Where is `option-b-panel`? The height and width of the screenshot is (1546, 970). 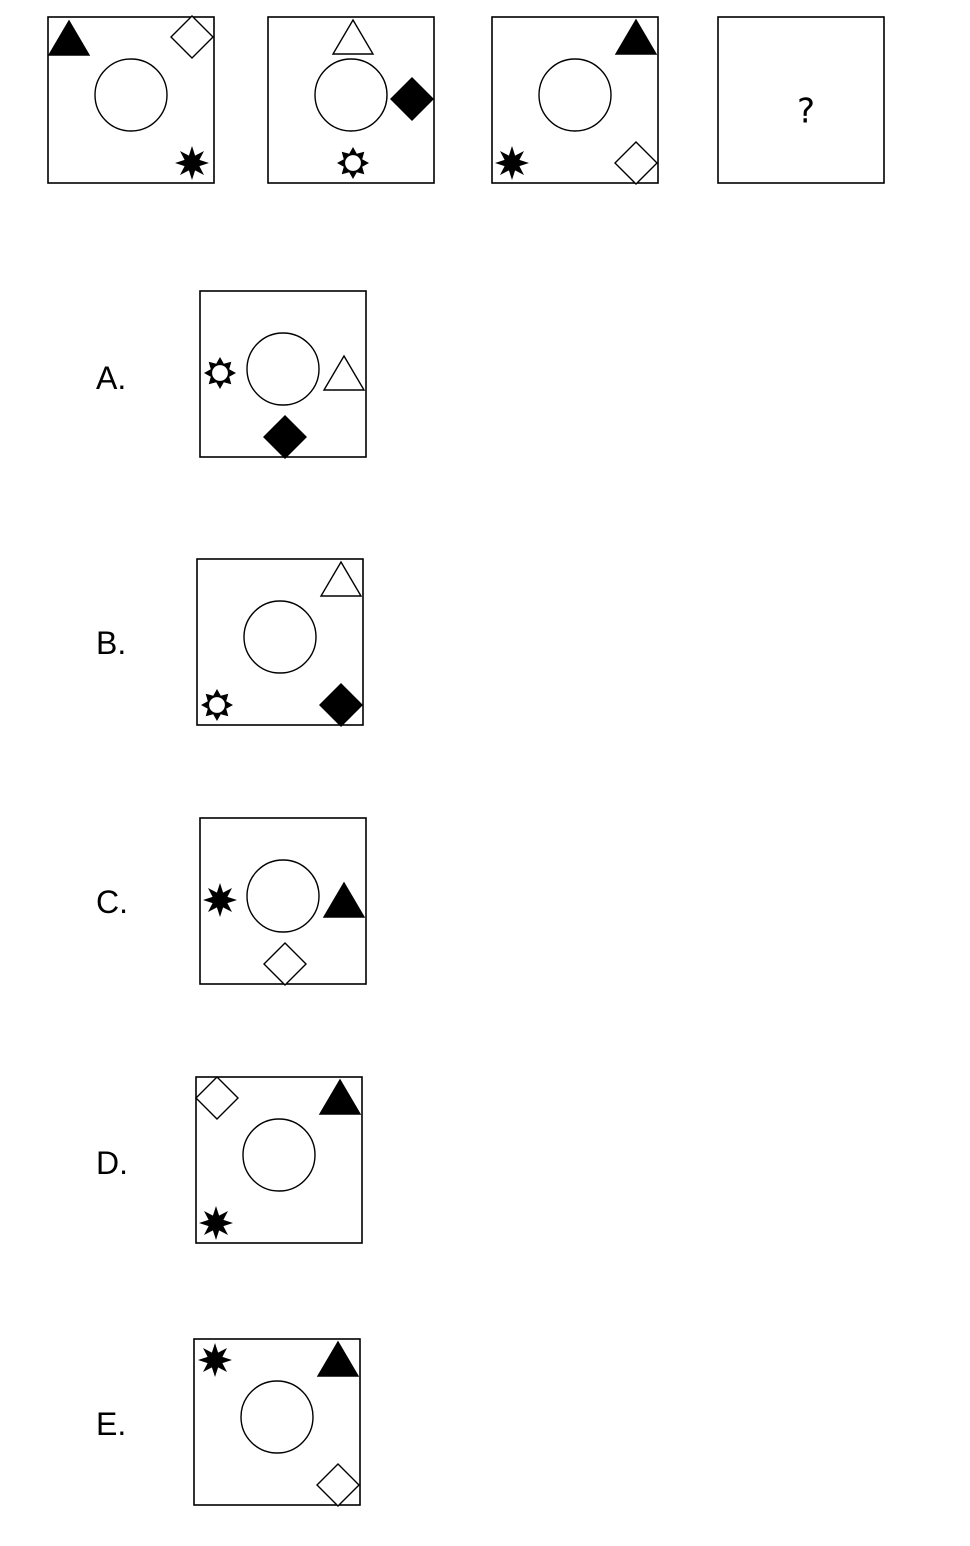 option-b-panel is located at coordinates (280, 642).